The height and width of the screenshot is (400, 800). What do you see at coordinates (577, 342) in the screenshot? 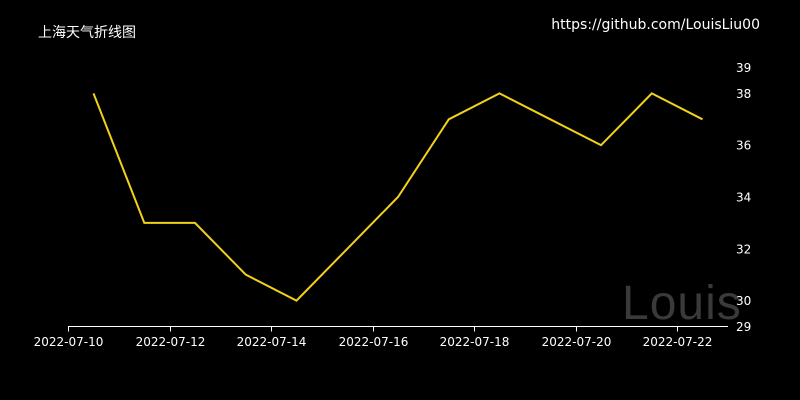
I see `x-tick-label: 2022-07-20` at bounding box center [577, 342].